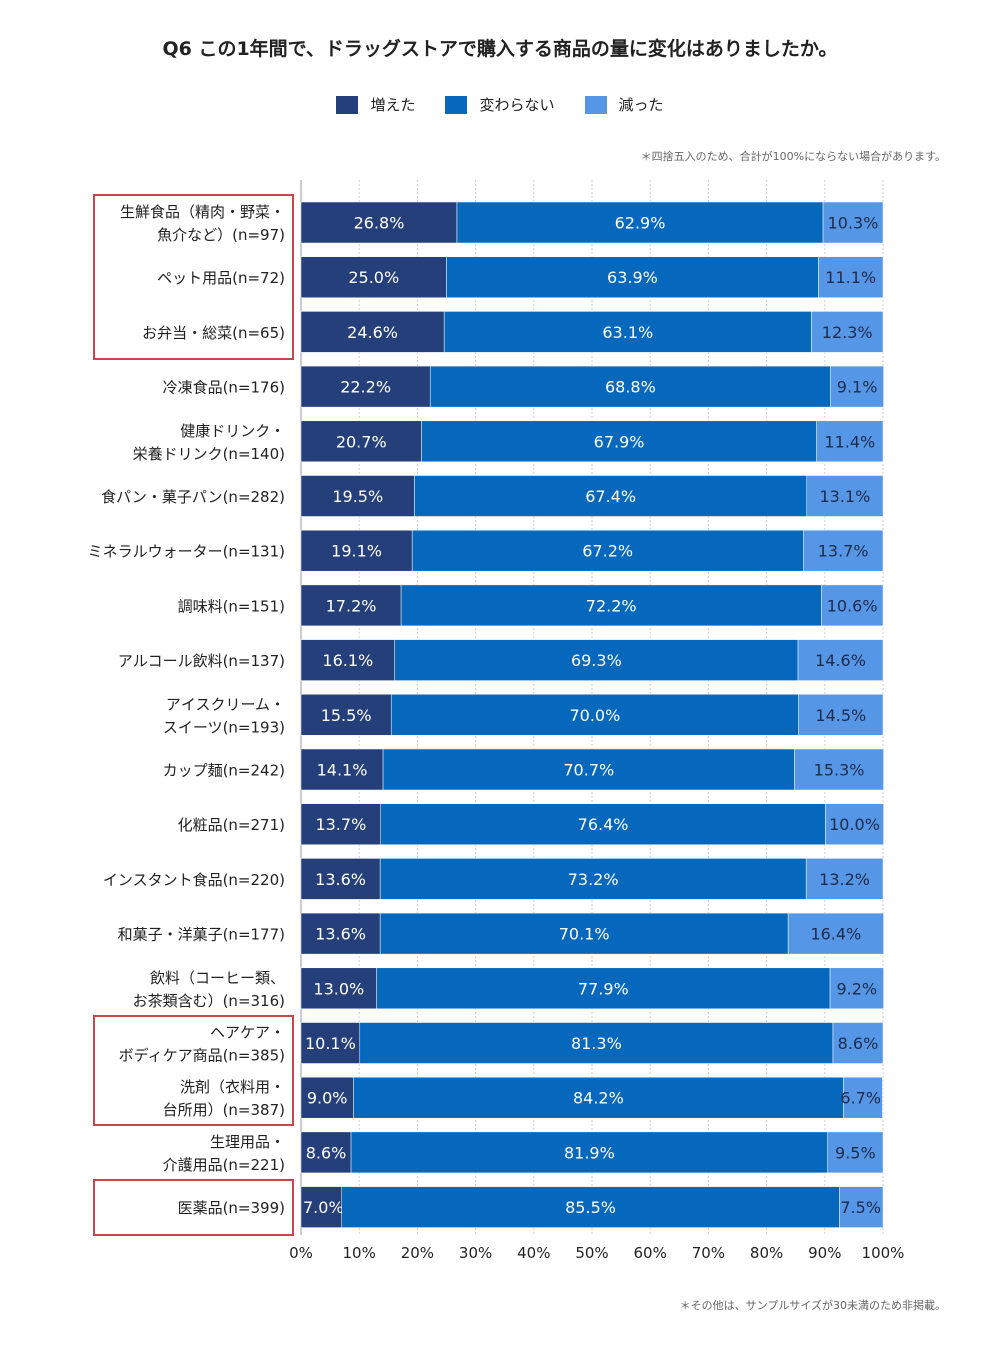  Describe the element at coordinates (708, 1253) in the screenshot. I see `x-tick-label: 70%` at that location.